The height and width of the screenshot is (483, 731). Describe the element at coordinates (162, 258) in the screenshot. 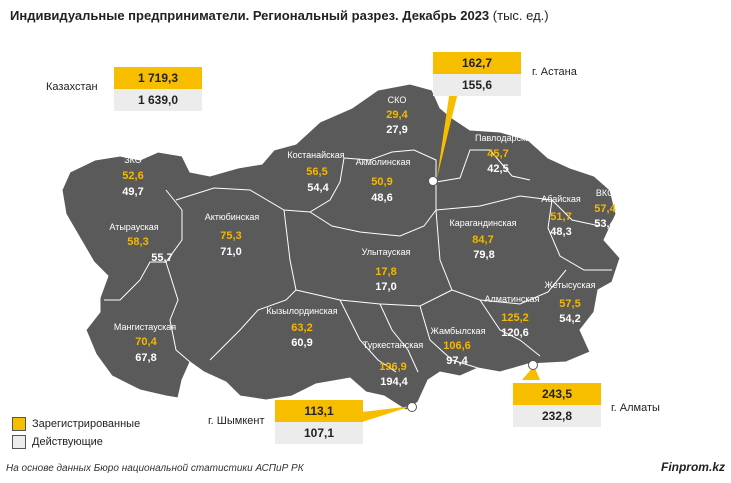

I see `region-active-atyrau: 55,7` at that location.